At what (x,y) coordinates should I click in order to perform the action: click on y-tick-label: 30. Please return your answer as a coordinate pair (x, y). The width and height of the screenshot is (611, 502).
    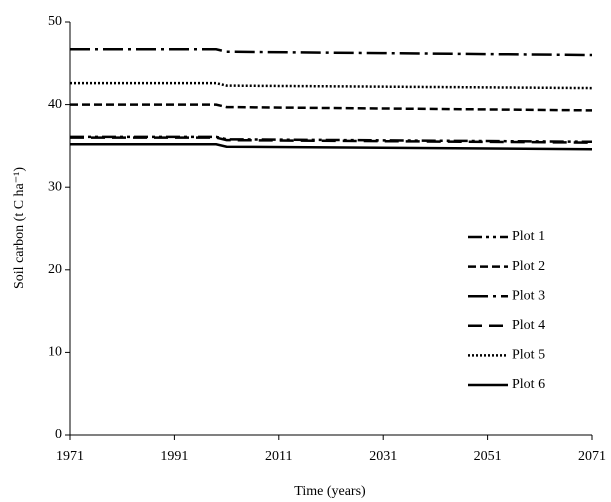
    Looking at the image, I should click on (55, 186).